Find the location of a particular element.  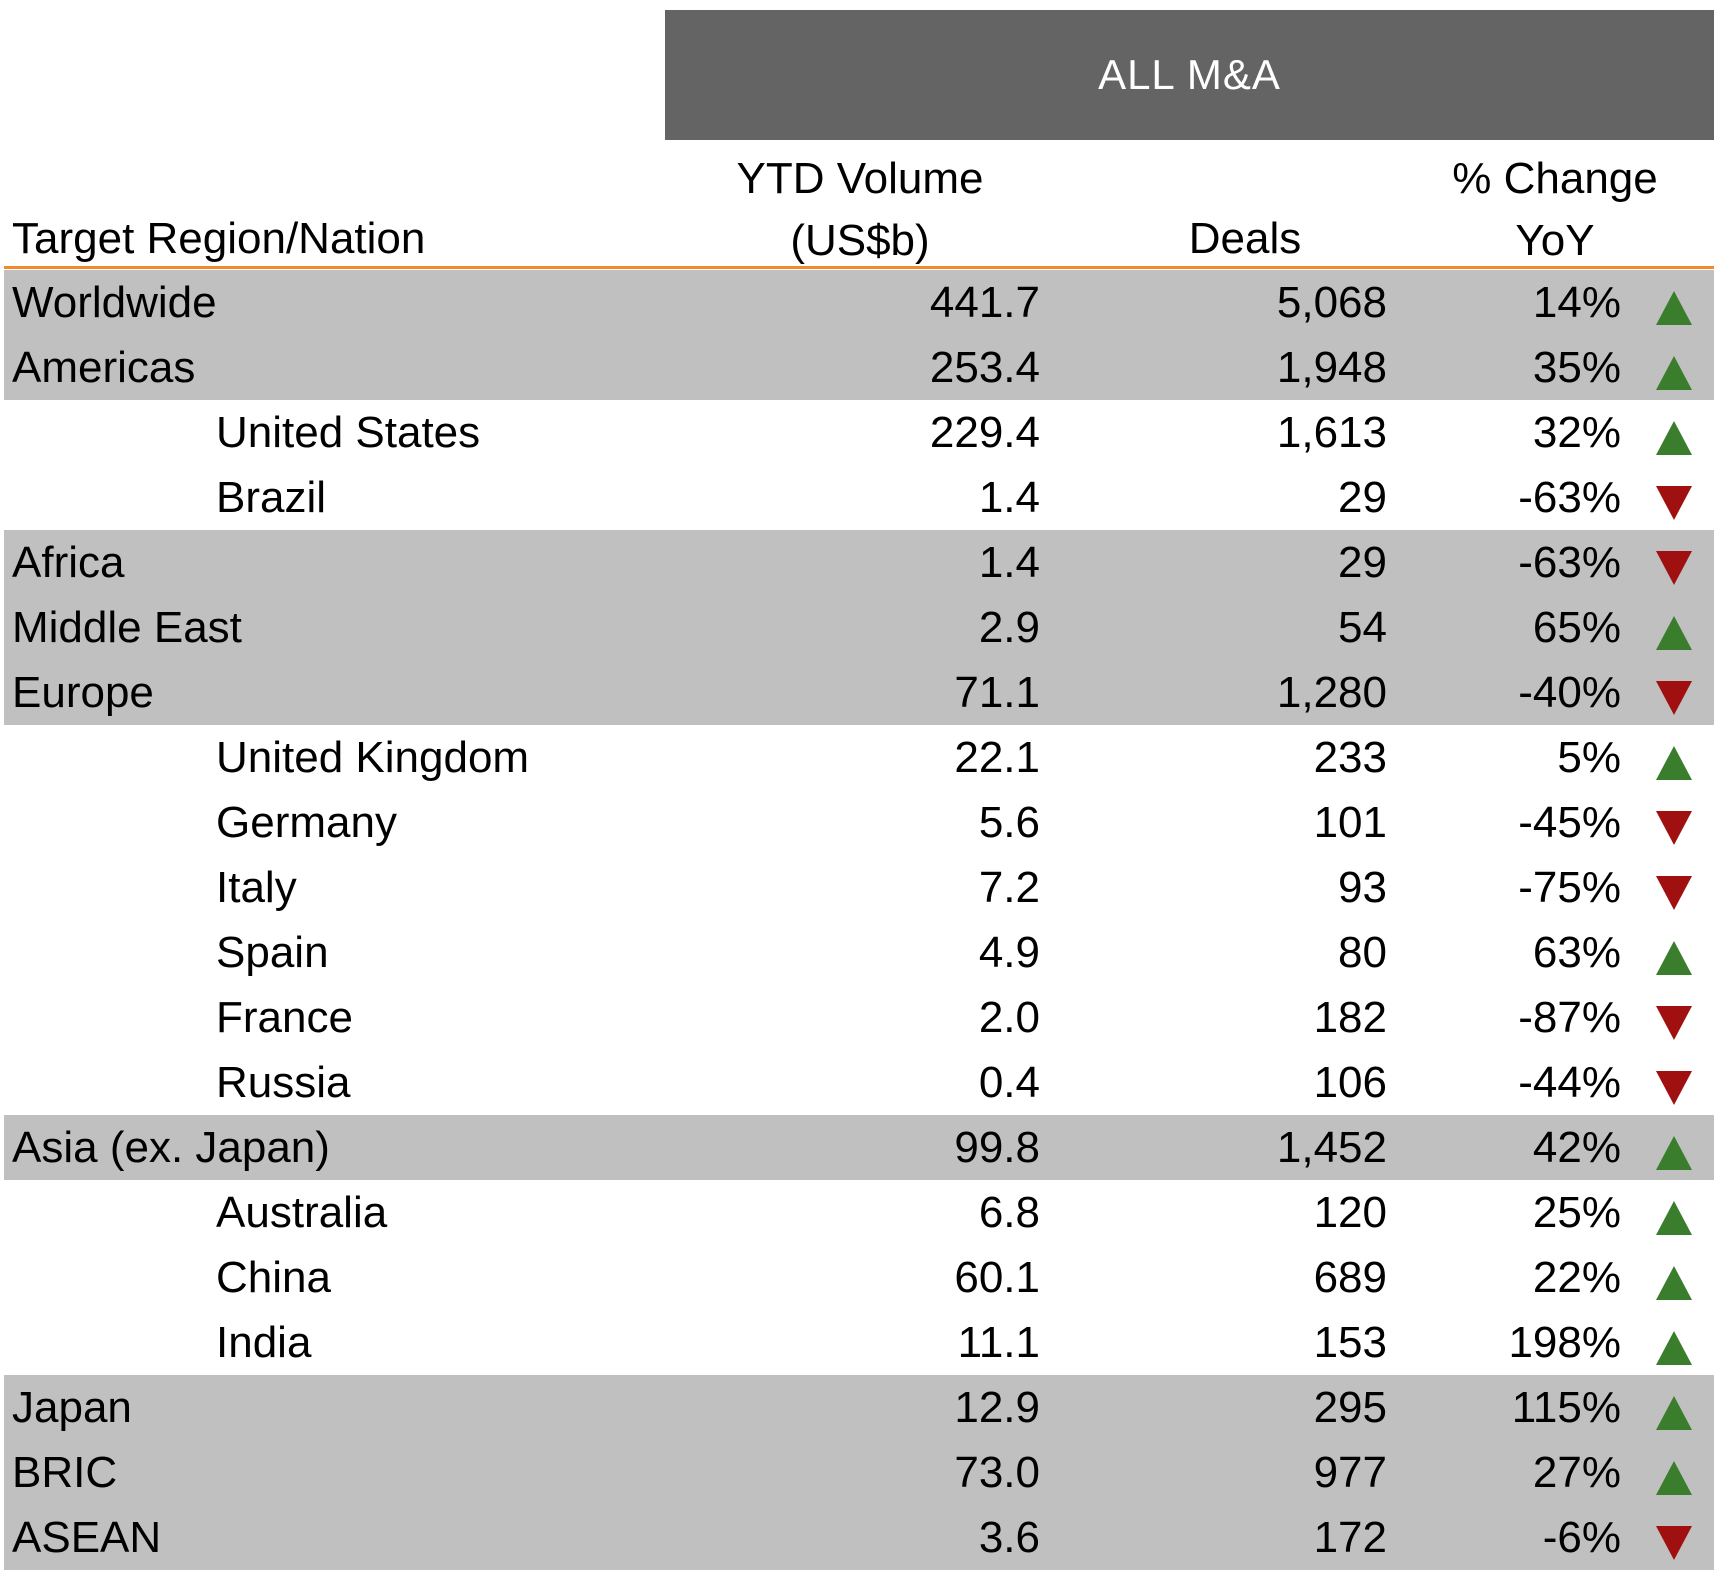

change-cell: 35% is located at coordinates (1576, 367).